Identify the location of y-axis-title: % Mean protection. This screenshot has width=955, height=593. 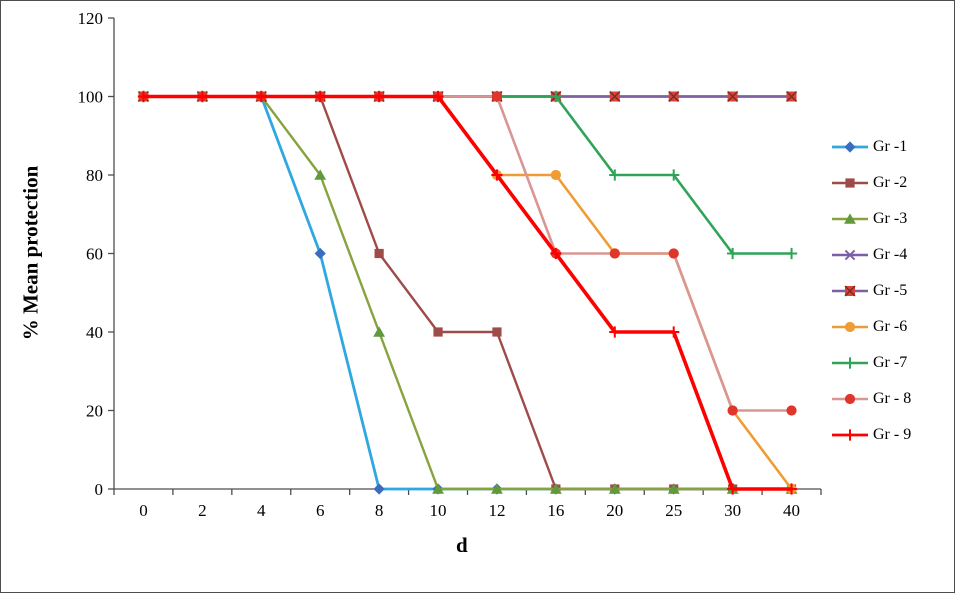
(30, 253).